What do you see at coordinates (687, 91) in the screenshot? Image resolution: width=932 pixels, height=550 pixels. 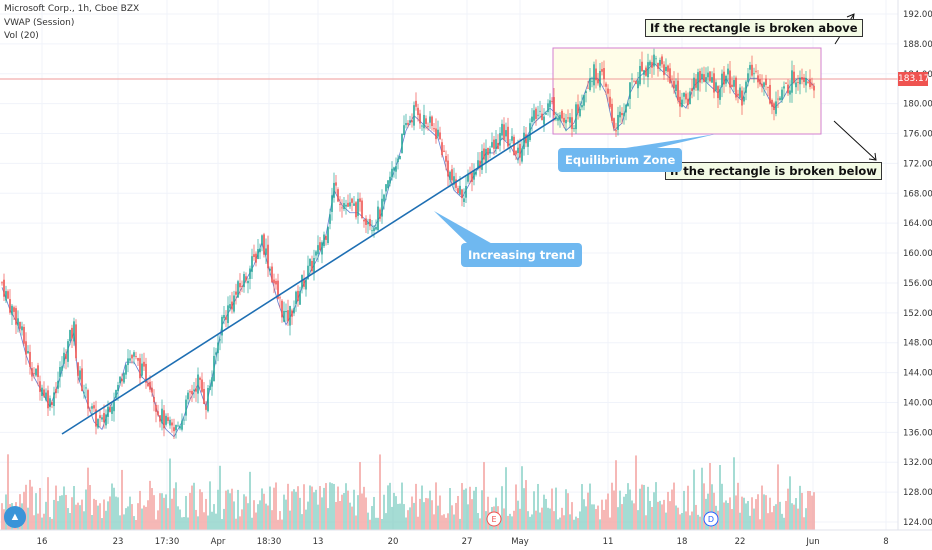 I see `equilibrium-zone-rect` at bounding box center [687, 91].